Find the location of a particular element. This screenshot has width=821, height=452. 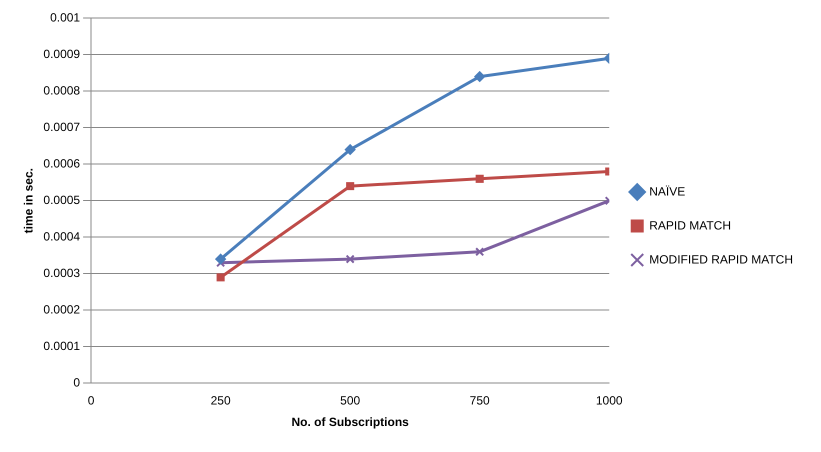

y-tick-label: 0.0004 is located at coordinates (61, 237).